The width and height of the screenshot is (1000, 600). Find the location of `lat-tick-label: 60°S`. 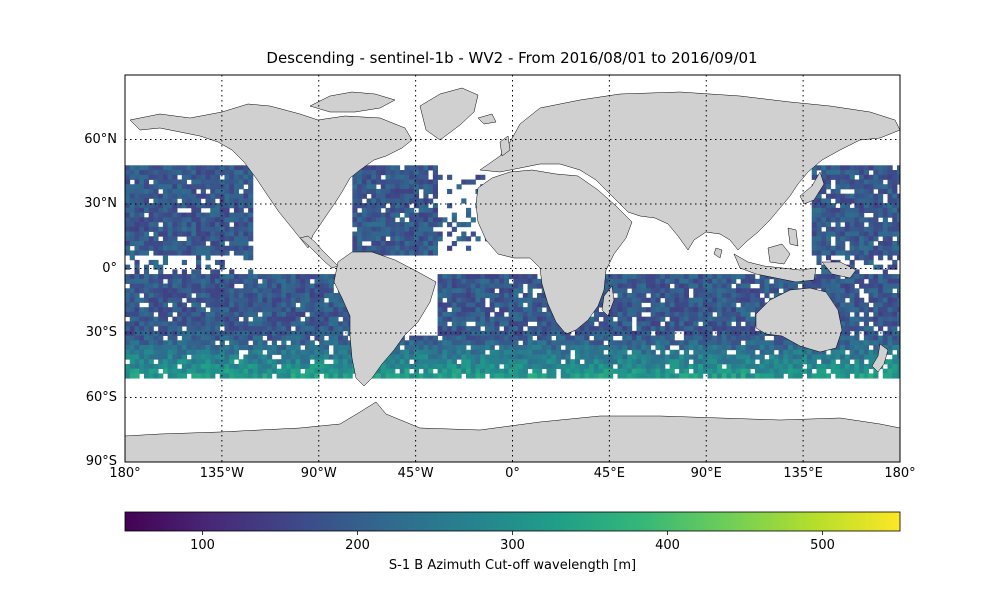

lat-tick-label: 60°S is located at coordinates (101, 397).